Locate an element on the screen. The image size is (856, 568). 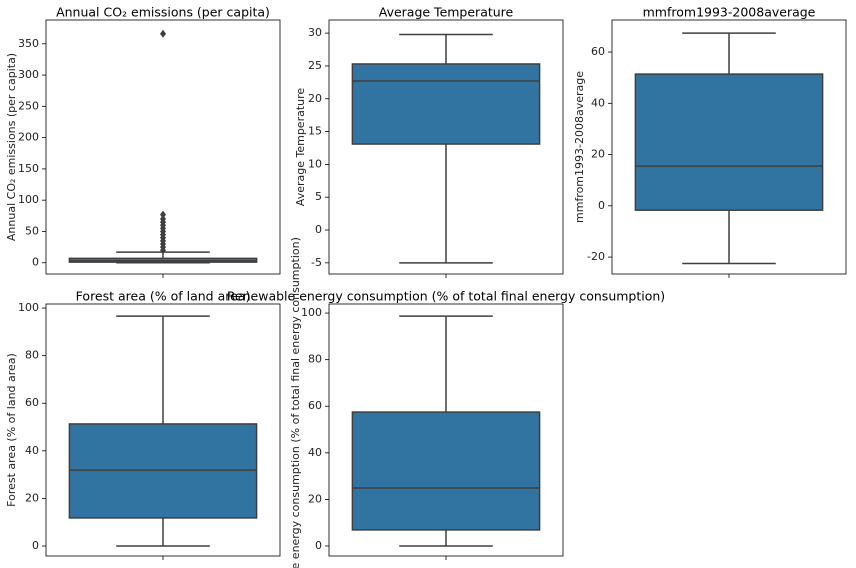
y-tick-label: 10 is located at coordinates (315, 163).